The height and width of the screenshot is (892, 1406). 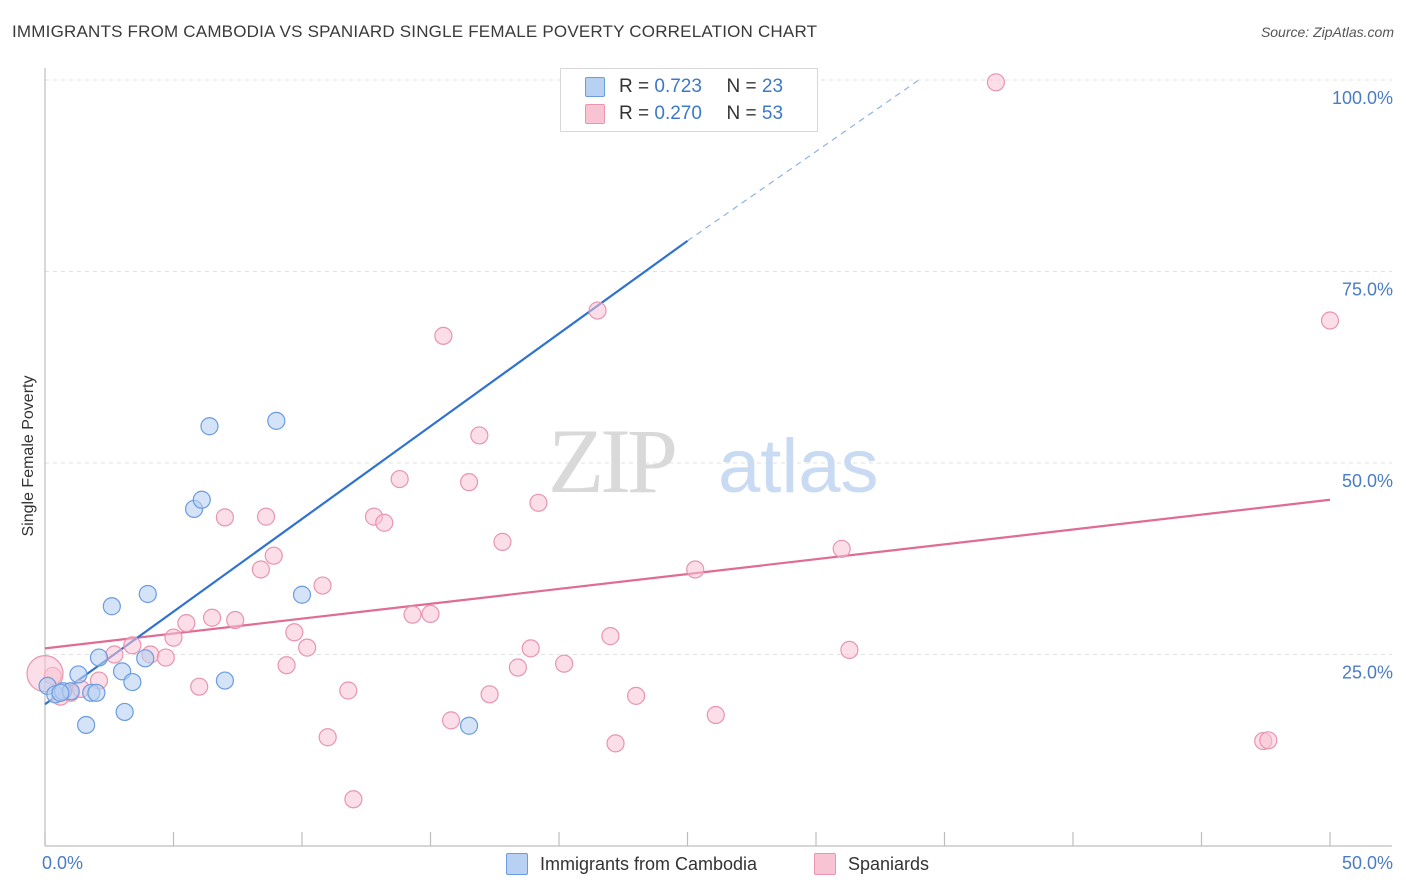 What do you see at coordinates (611, 461) in the screenshot?
I see `watermark-zip: ZIP` at bounding box center [611, 461].